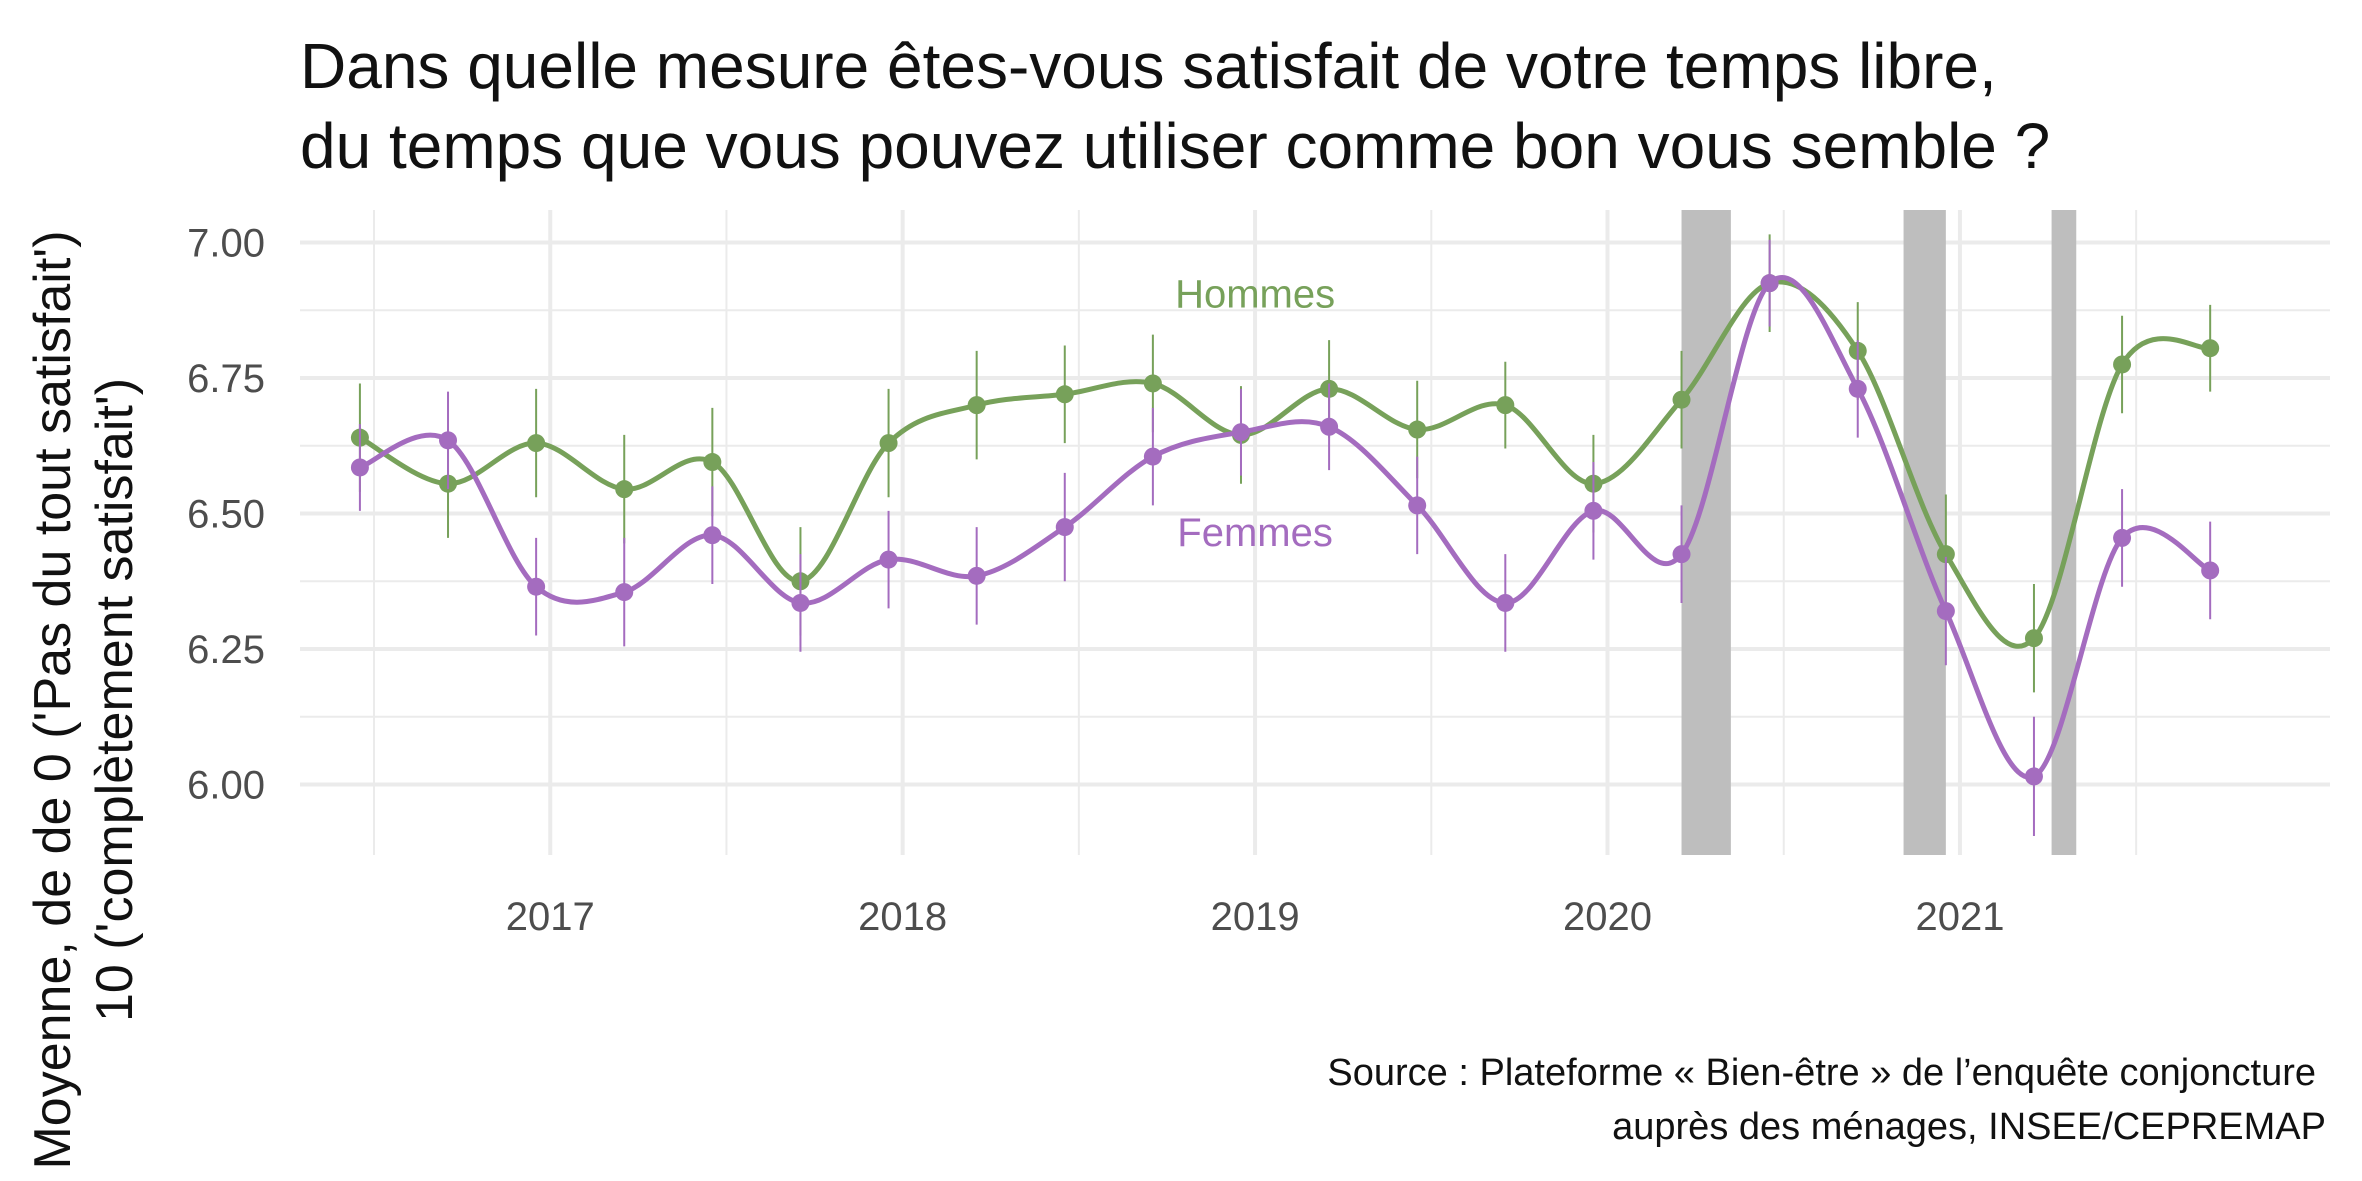 The width and height of the screenshot is (2362, 1181). Describe the element at coordinates (902, 917) in the screenshot. I see `x-tick-label: 2018` at that location.